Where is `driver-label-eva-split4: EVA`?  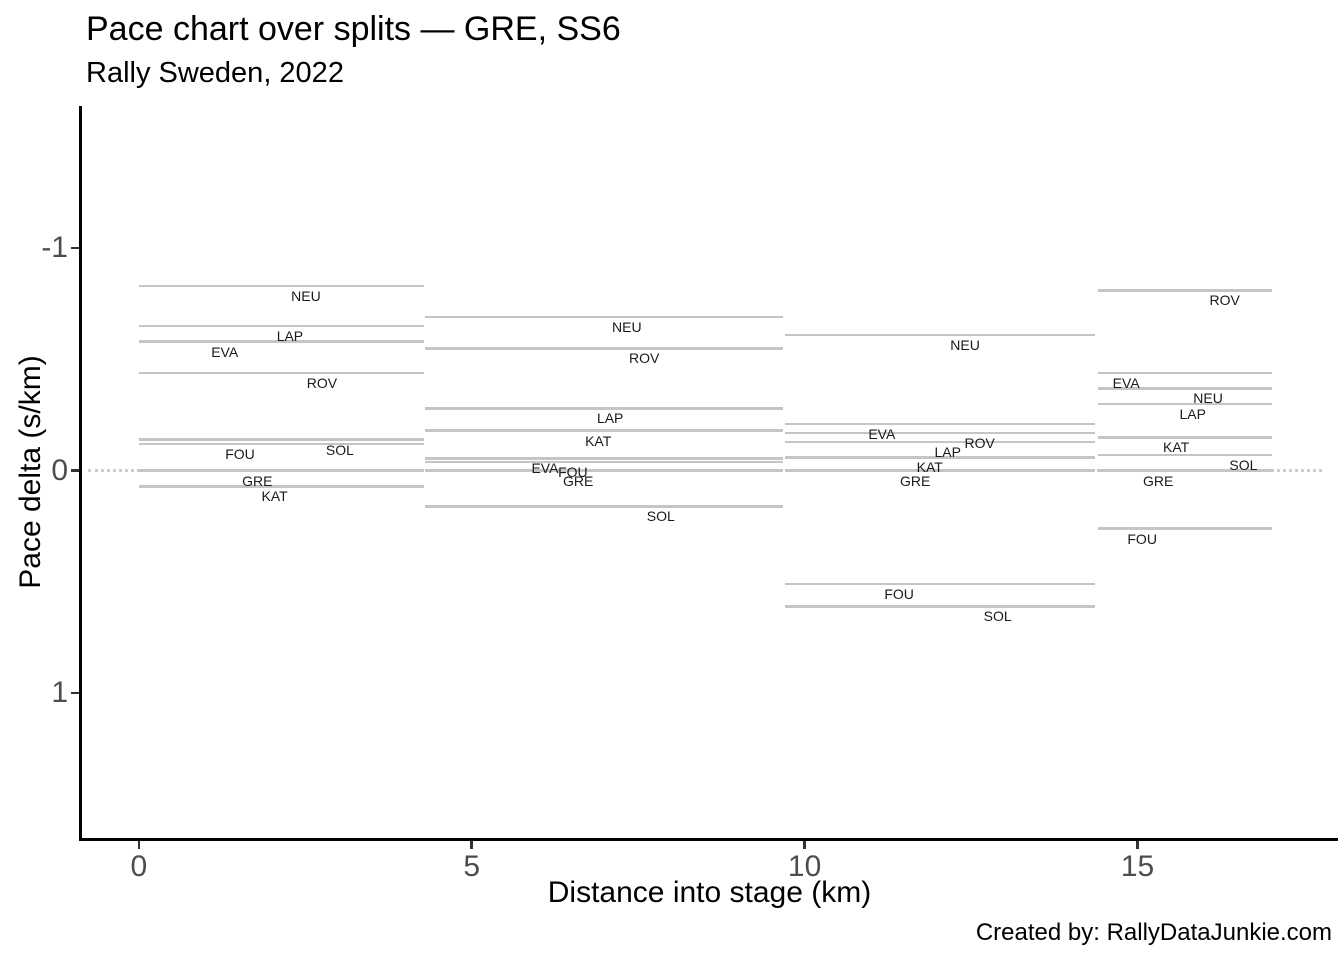
driver-label-eva-split4: EVA is located at coordinates (1126, 382).